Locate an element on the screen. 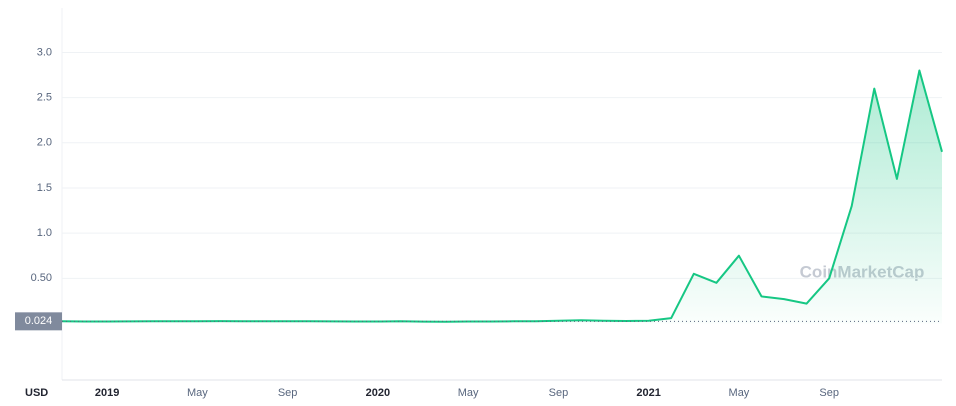 Image resolution: width=956 pixels, height=406 pixels. price-marker-box is located at coordinates (38, 321).